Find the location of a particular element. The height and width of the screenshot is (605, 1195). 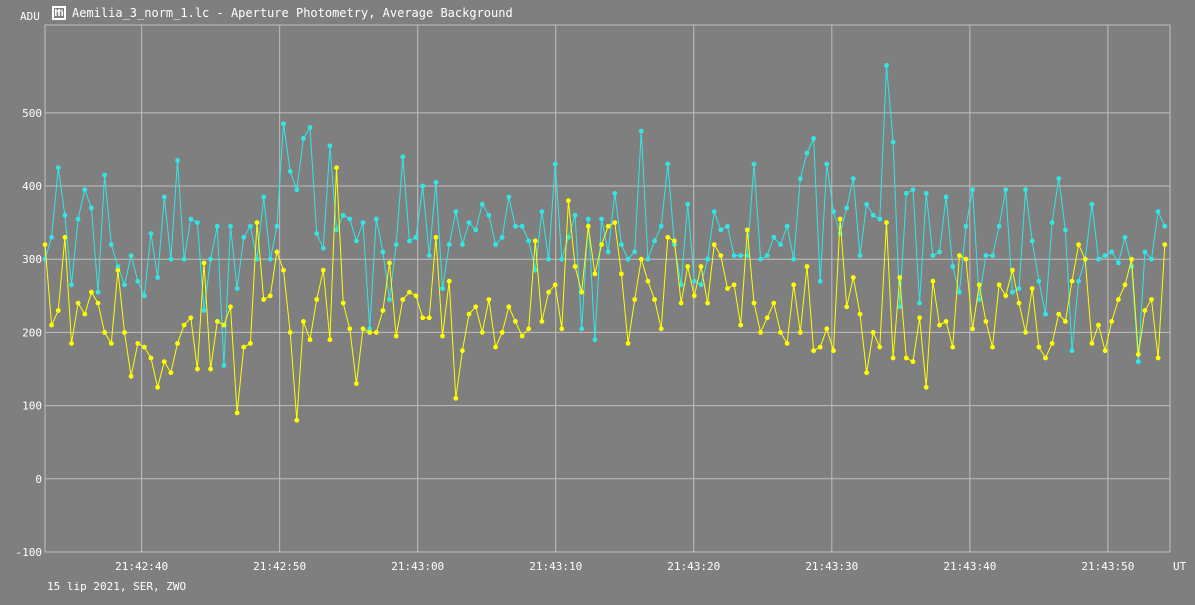

y-tick-label: 400 is located at coordinates (32, 186).